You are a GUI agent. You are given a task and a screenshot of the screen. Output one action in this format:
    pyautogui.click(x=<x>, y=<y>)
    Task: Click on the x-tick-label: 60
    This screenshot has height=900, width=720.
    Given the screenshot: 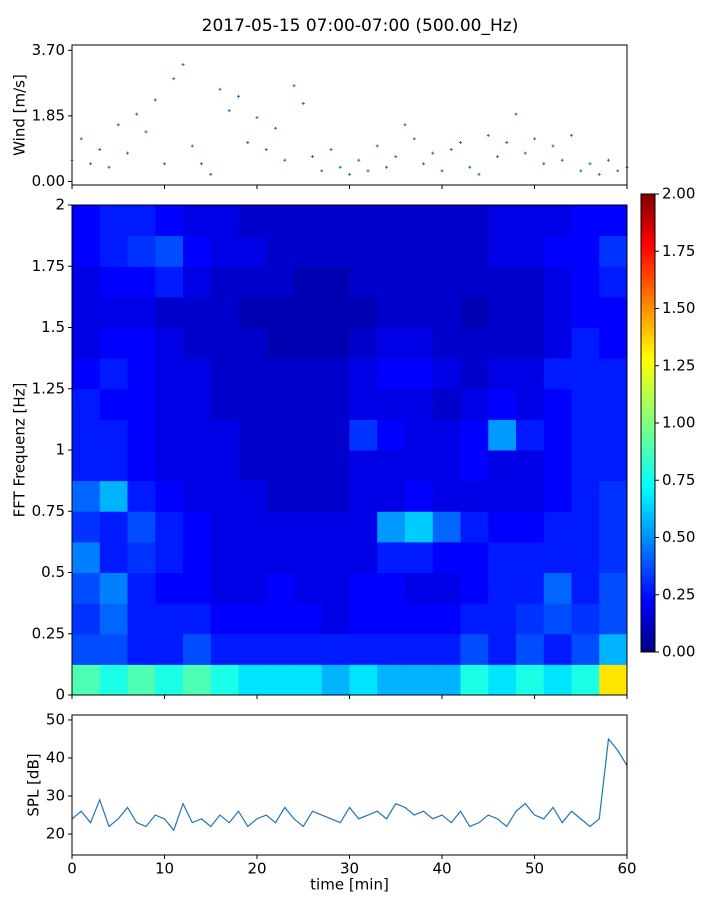 What is the action you would take?
    pyautogui.click(x=626, y=869)
    